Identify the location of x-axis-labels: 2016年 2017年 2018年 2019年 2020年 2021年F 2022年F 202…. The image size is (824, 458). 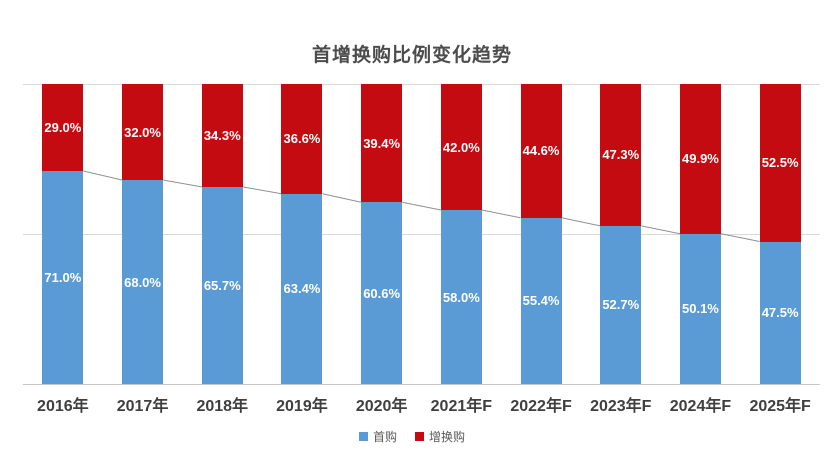
(421, 404).